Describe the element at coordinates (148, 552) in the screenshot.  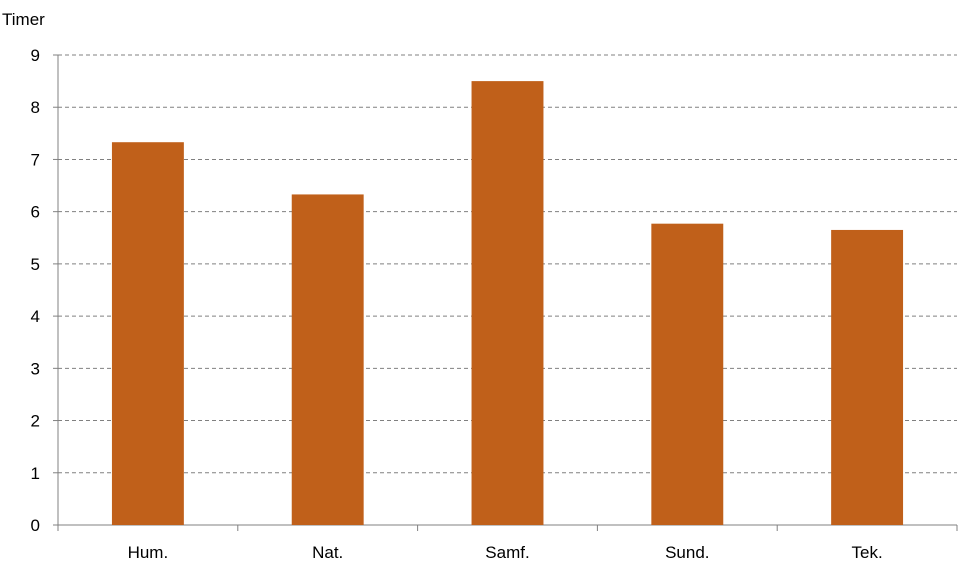
I see `x-tick-label-hum: Hum.` at that location.